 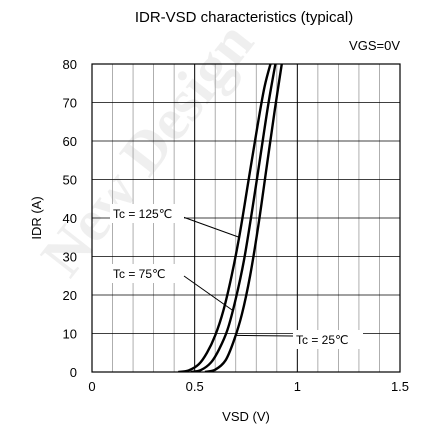 I want to click on chart-title: IDR-VSD characteristics (typical), so click(x=244, y=17).